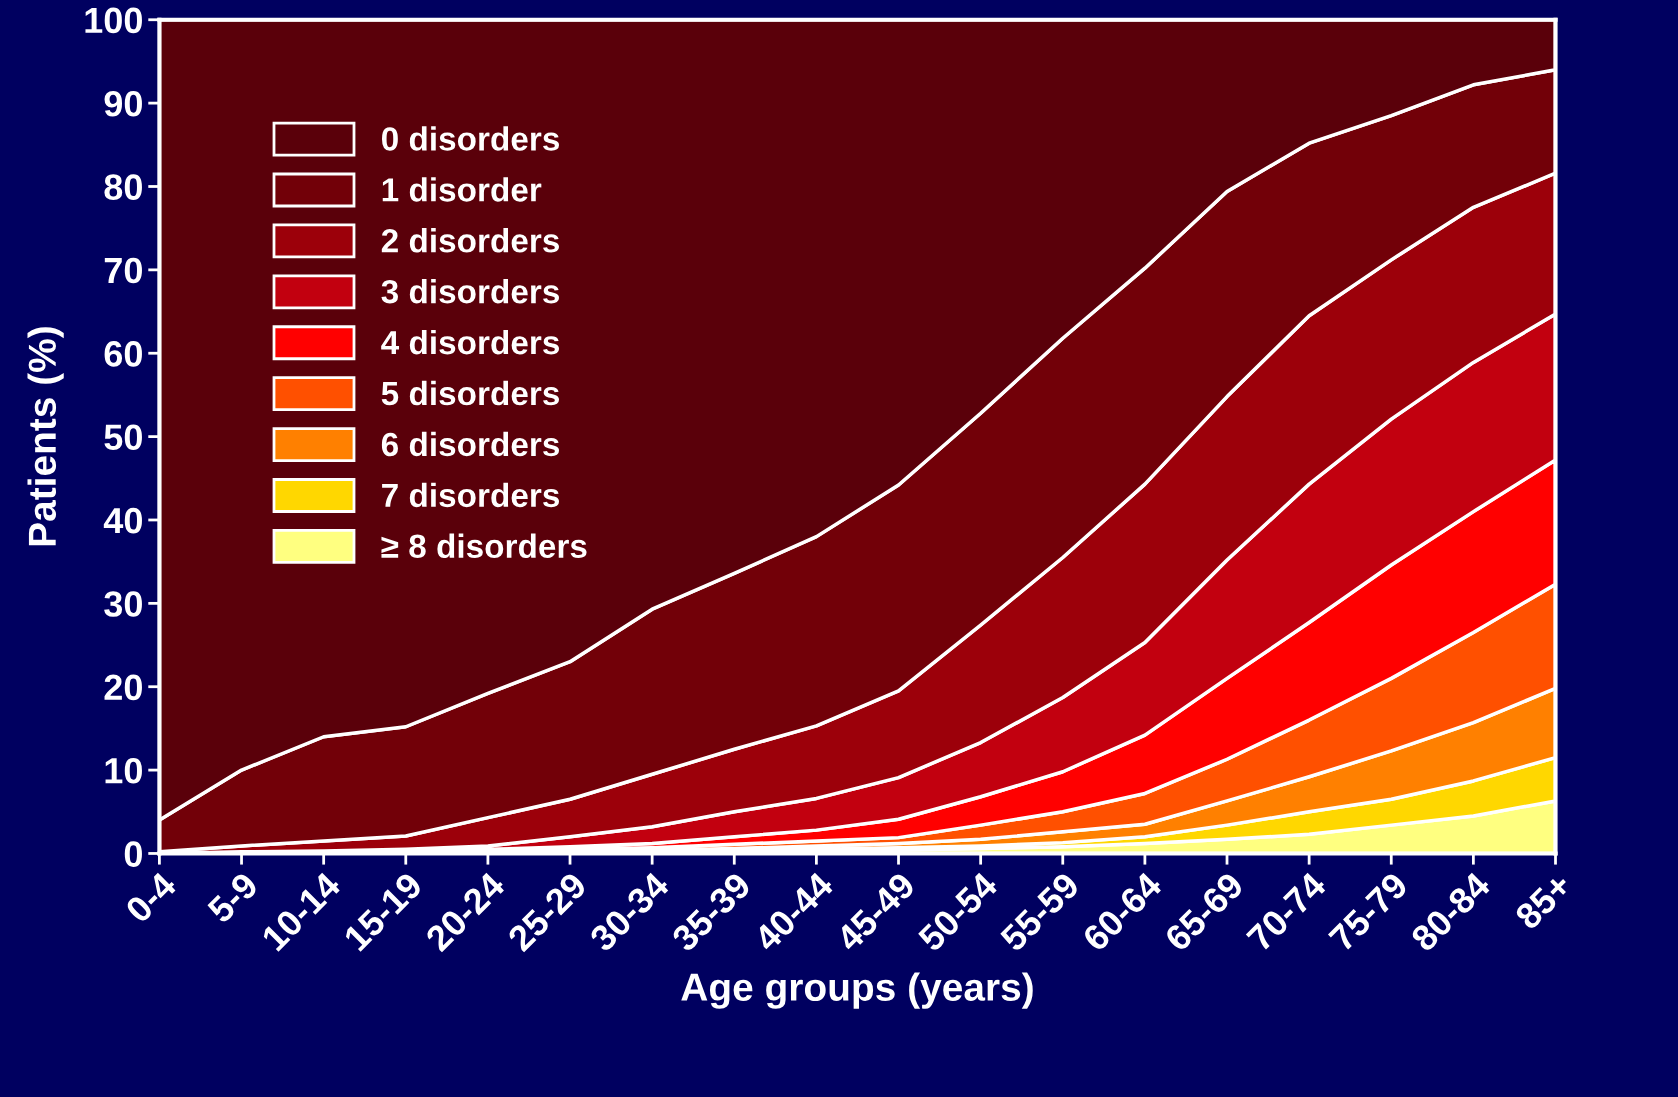 The width and height of the screenshot is (1678, 1097). What do you see at coordinates (470, 444) in the screenshot?
I see `legend-label: 6 disorders` at bounding box center [470, 444].